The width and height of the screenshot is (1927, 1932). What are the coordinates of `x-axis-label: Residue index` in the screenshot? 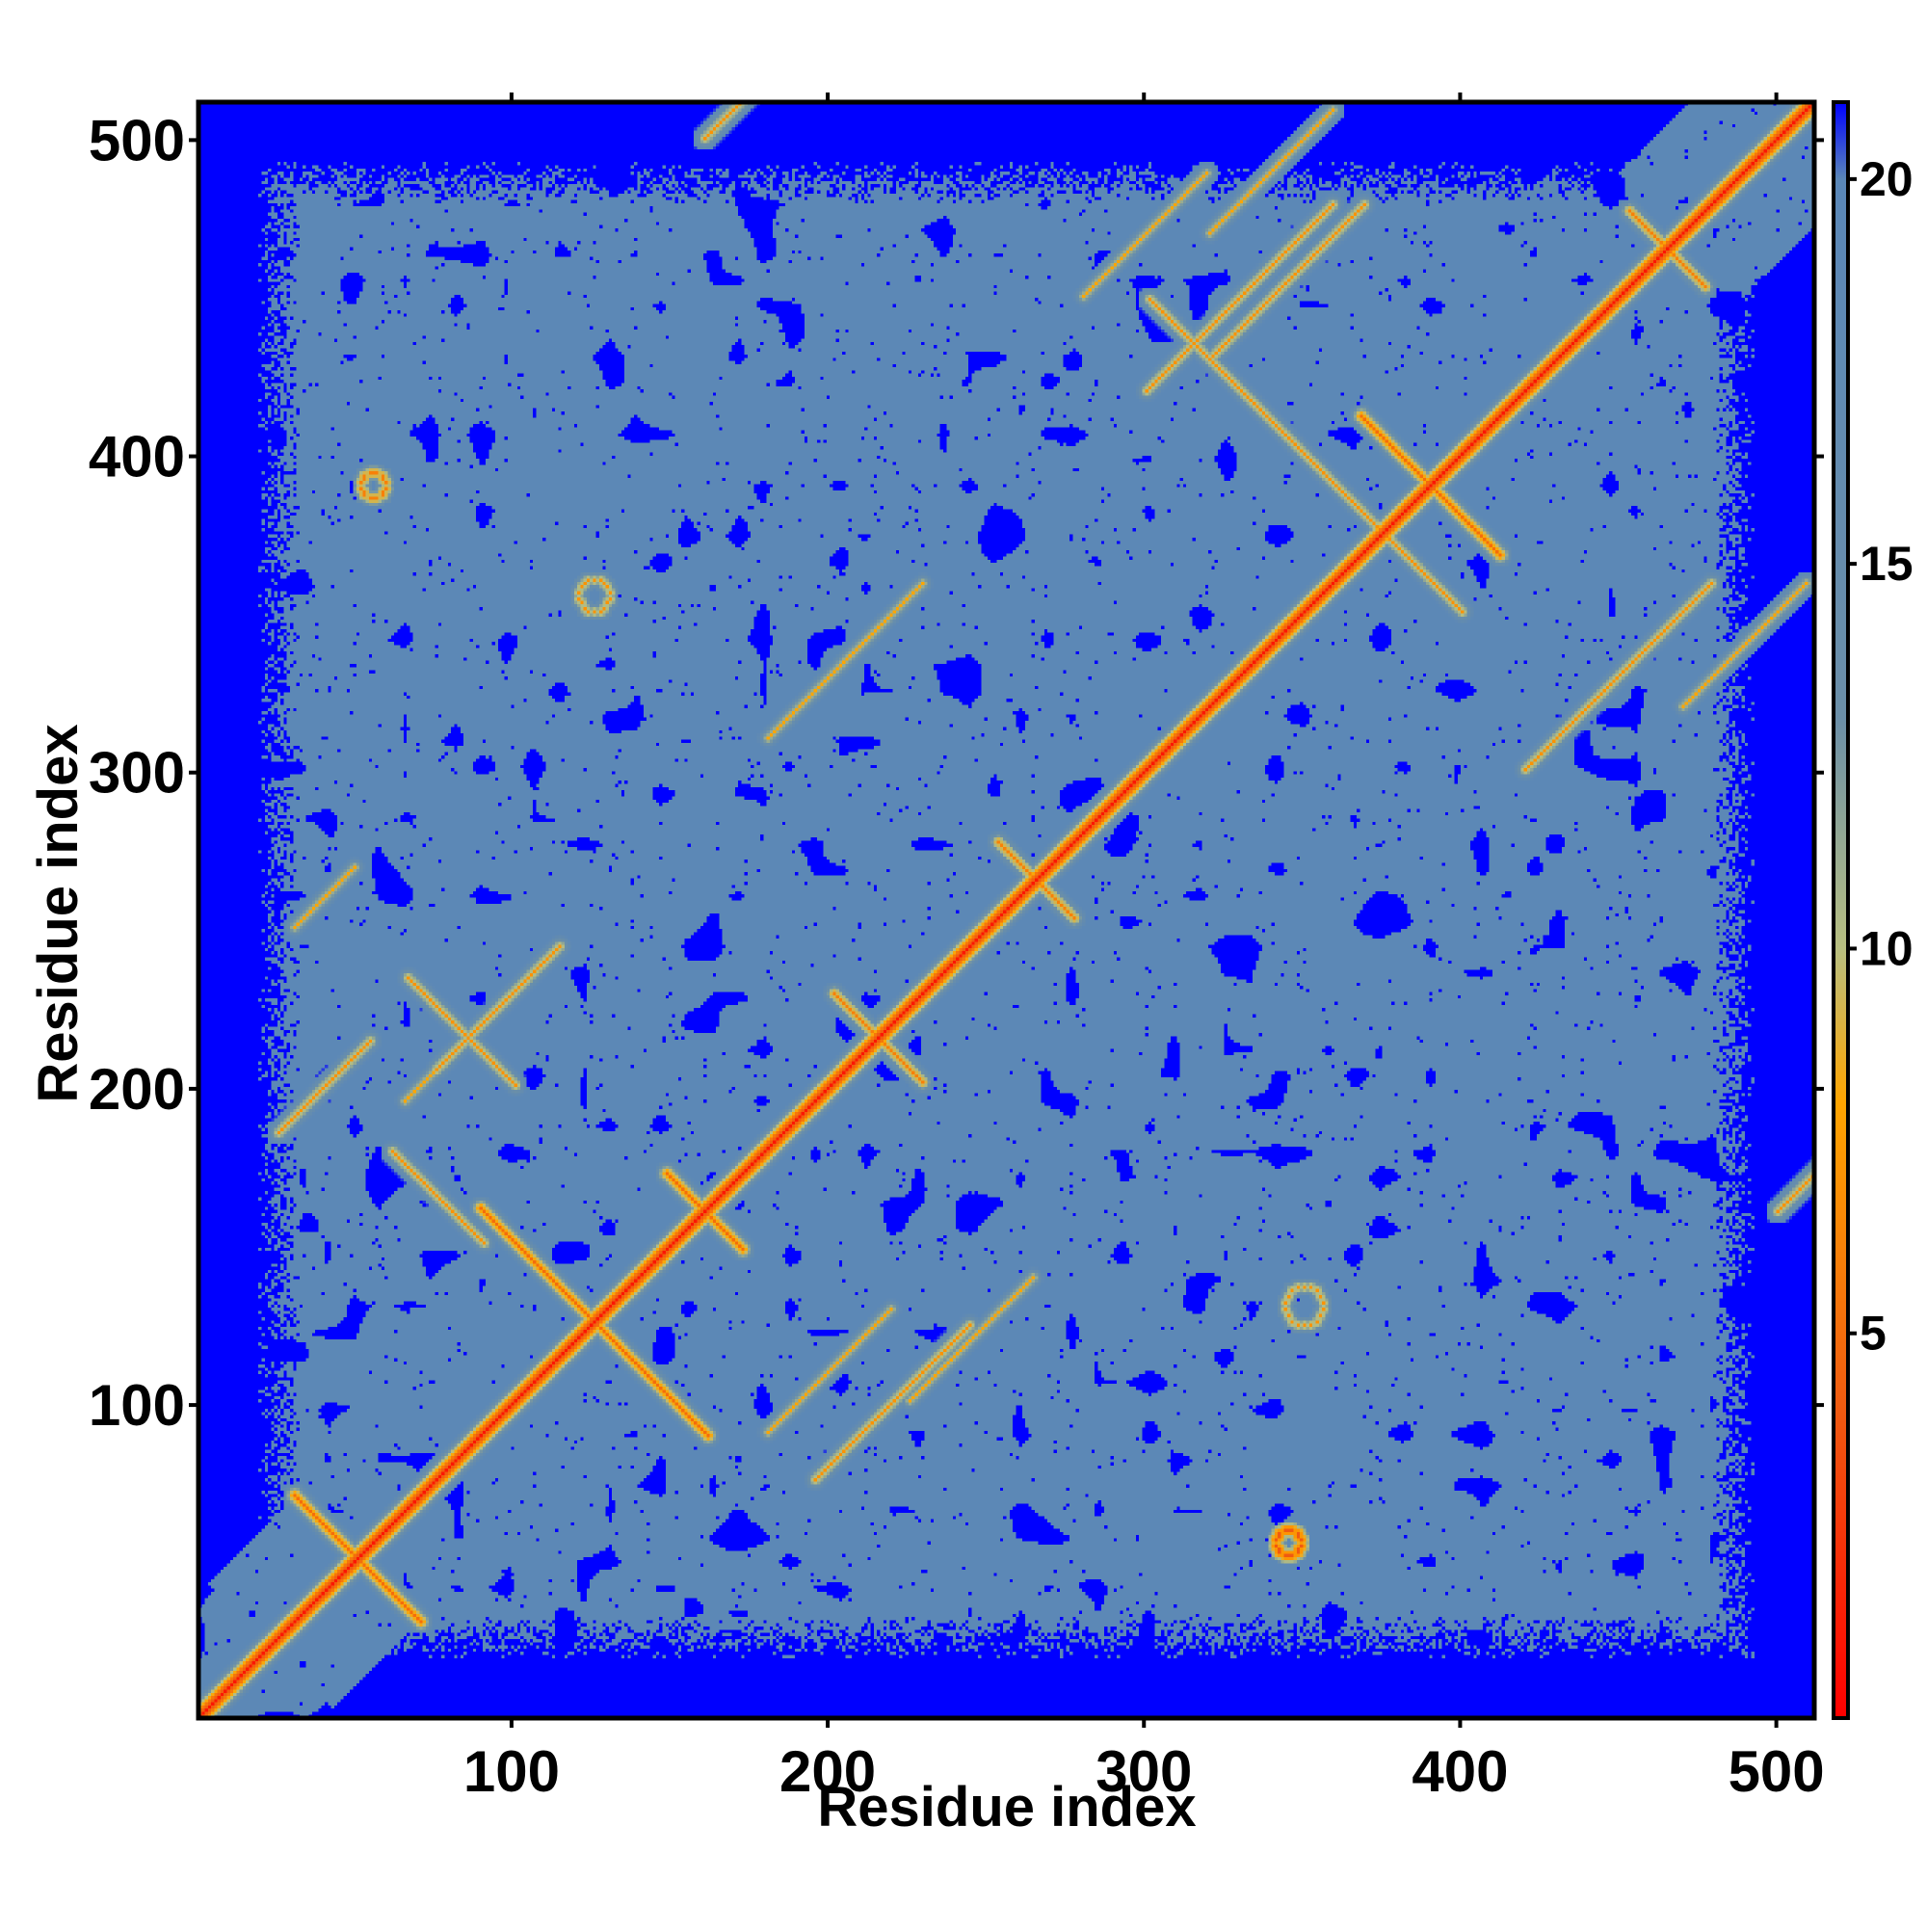 It's located at (1007, 1807).